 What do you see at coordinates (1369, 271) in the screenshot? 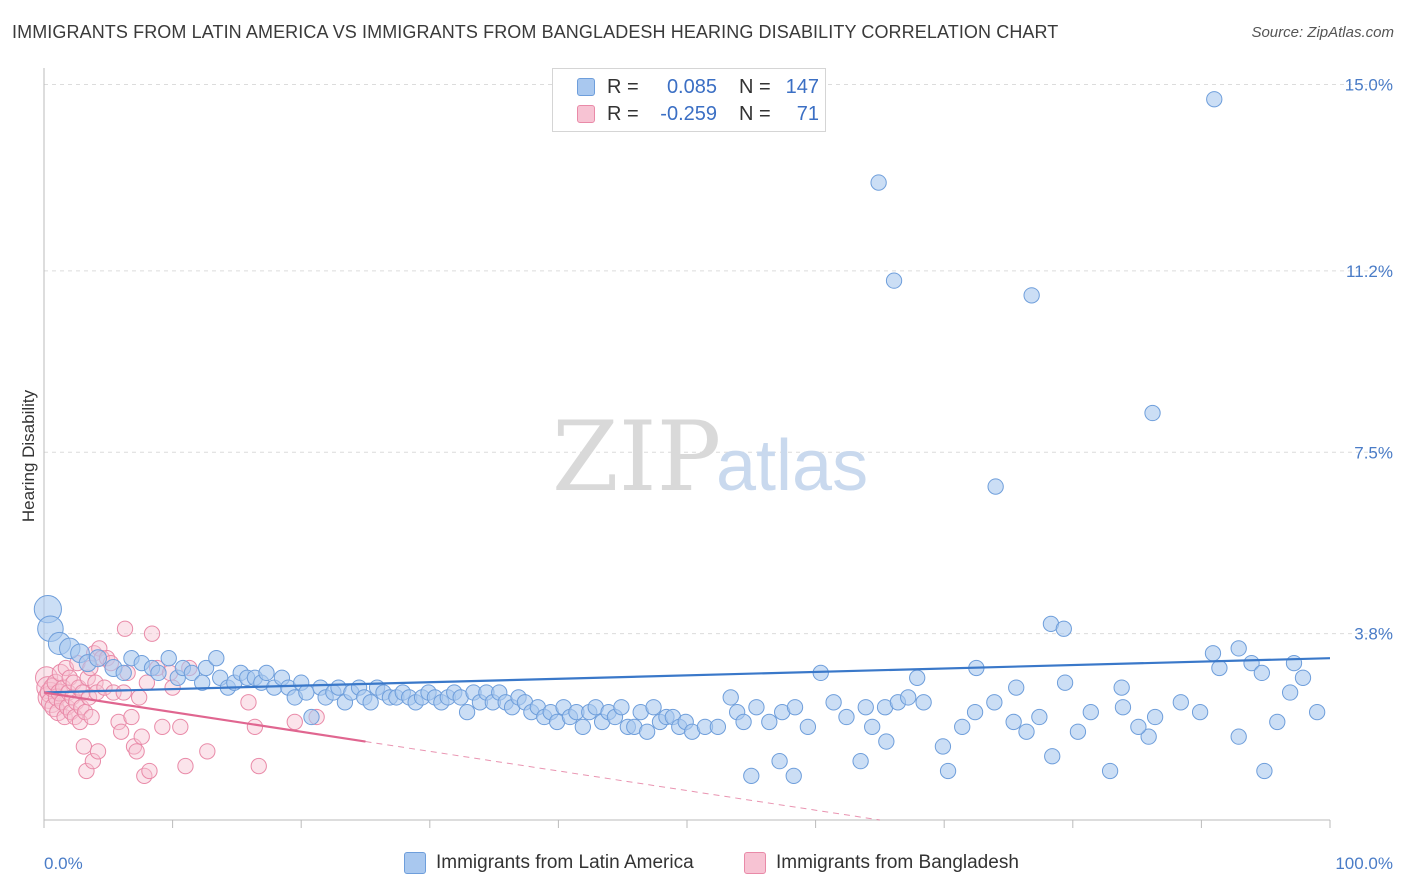
I see `y-tick-label: 11.2%` at bounding box center [1369, 271].